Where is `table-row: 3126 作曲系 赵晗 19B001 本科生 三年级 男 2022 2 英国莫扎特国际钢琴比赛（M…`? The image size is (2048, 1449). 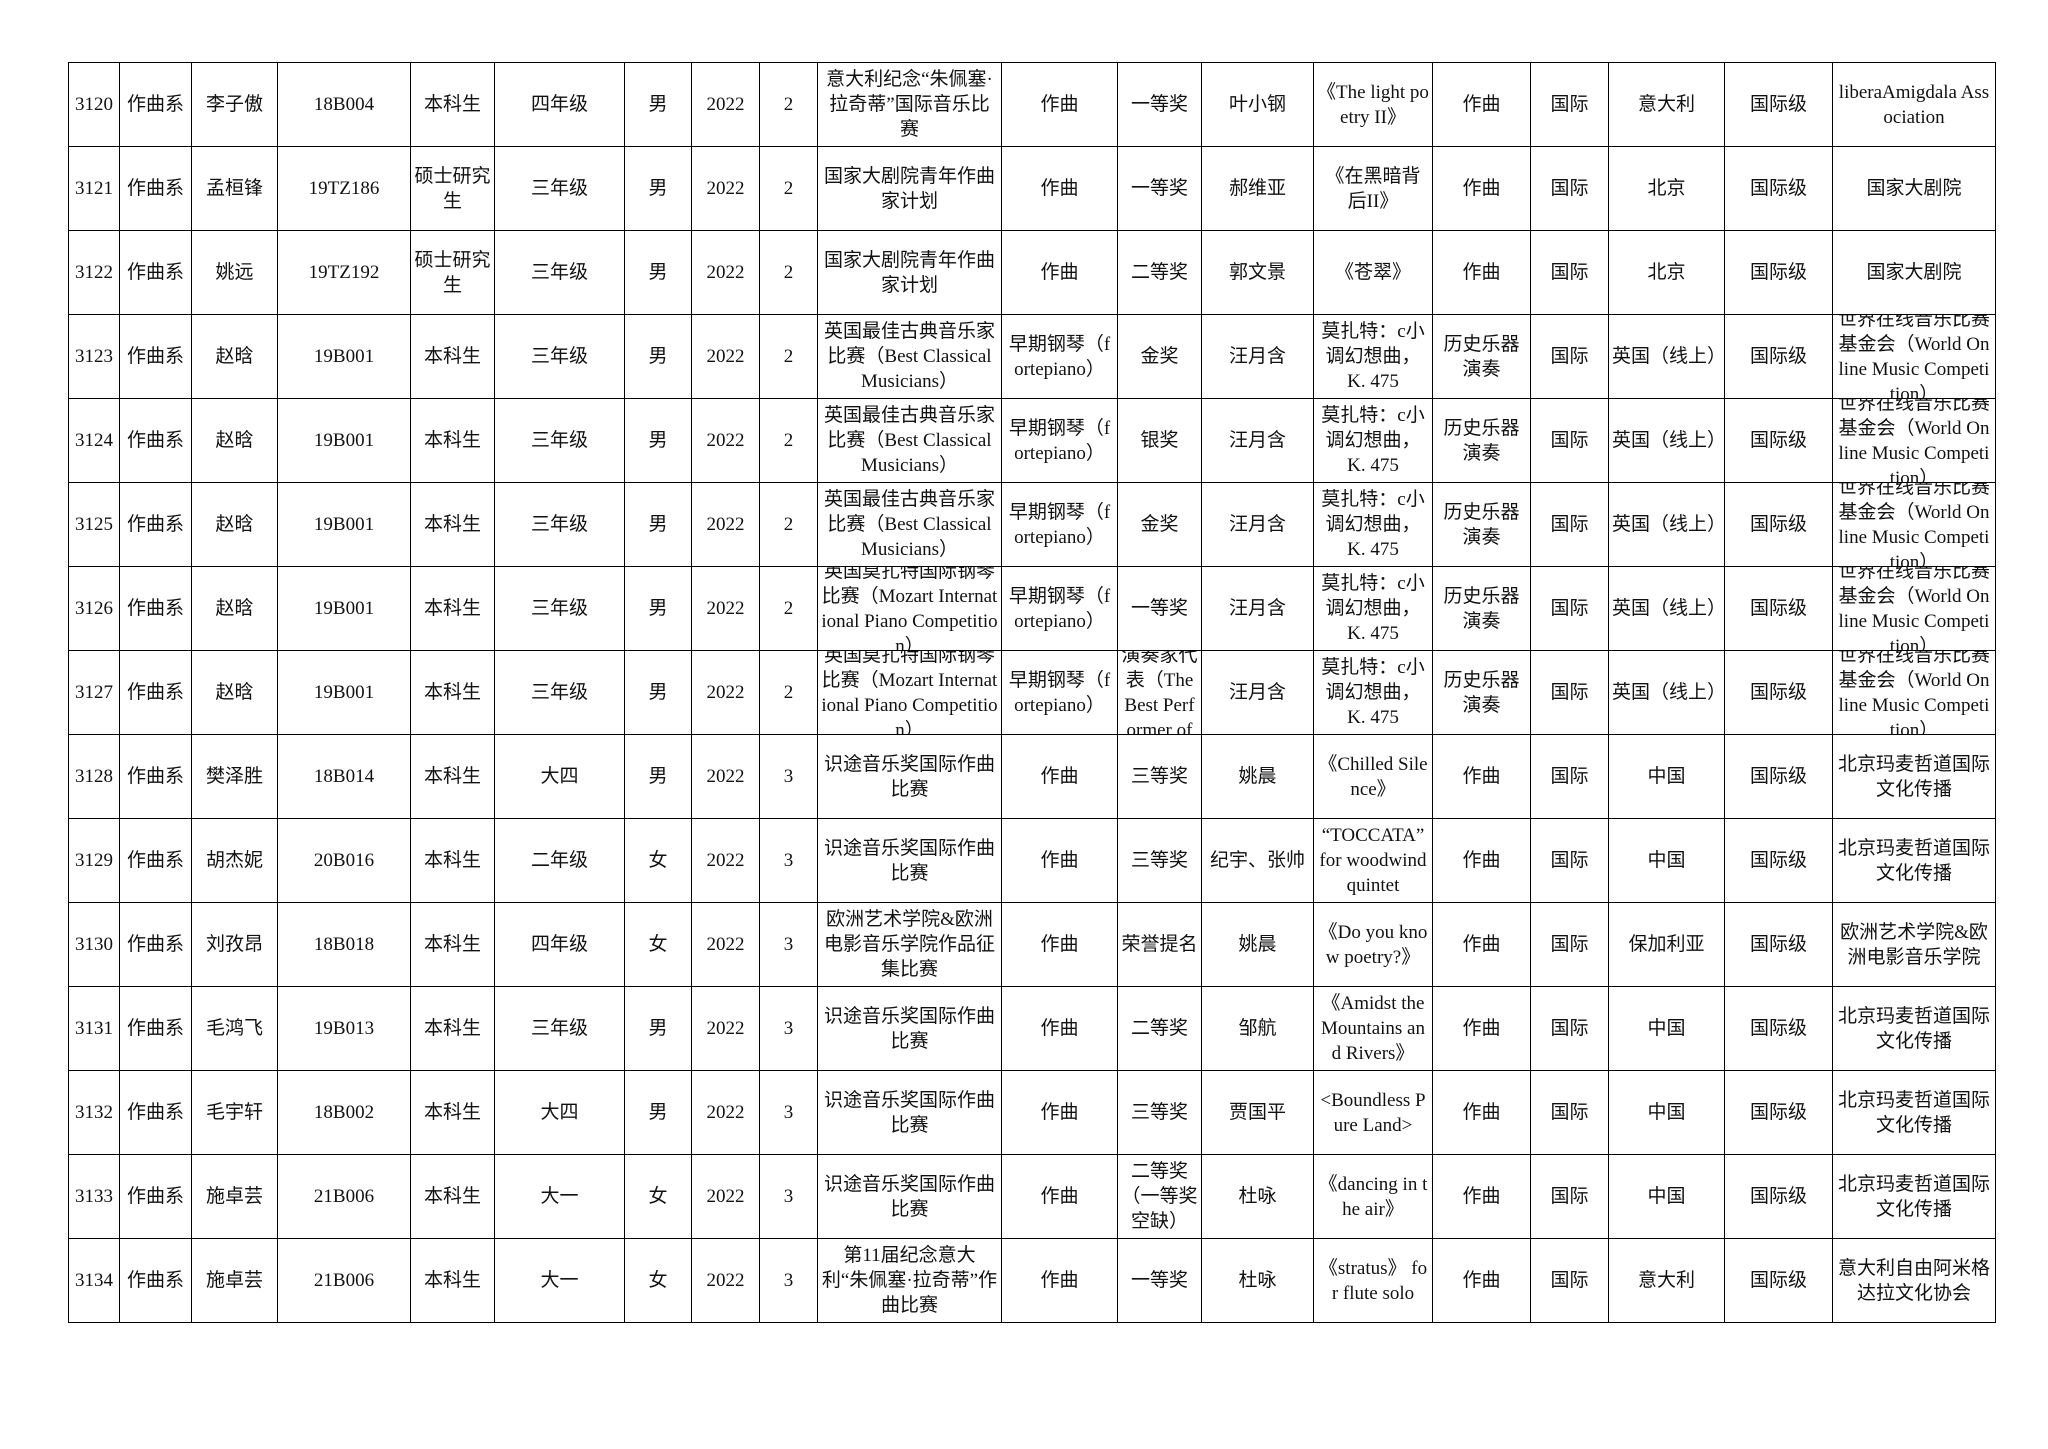 table-row: 3126 作曲系 赵晗 19B001 本科生 三年级 男 2022 2 英国莫扎特国际钢琴比赛（M… is located at coordinates (1032, 608).